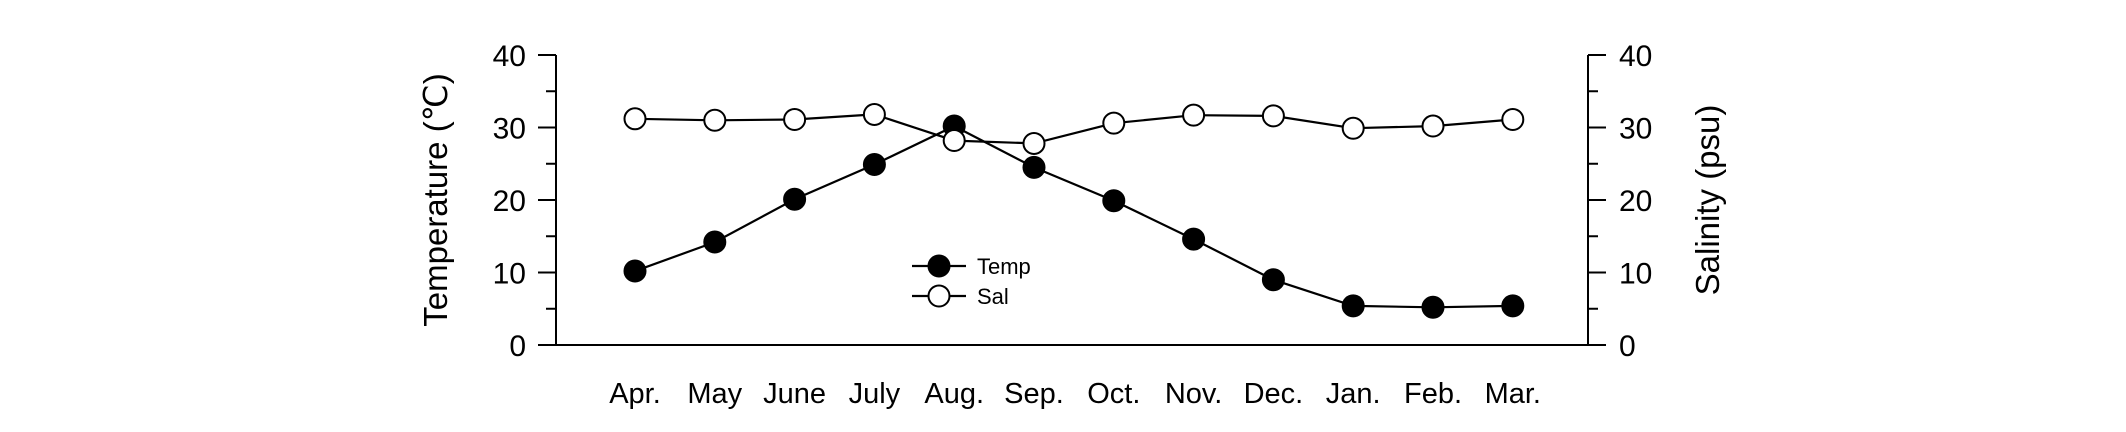 The image size is (2126, 432). What do you see at coordinates (635, 394) in the screenshot?
I see `x-category-label: Apr.` at bounding box center [635, 394].